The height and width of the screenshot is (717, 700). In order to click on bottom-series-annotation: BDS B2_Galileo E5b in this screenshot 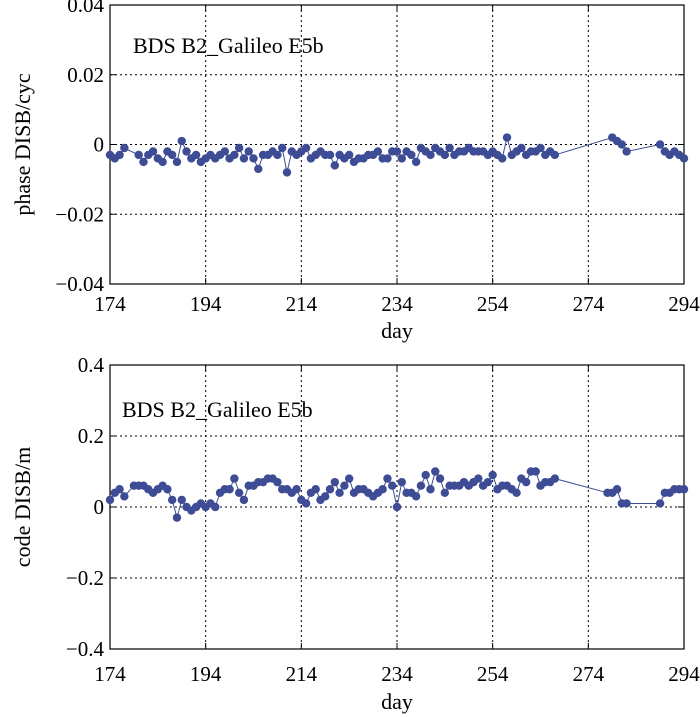, I will do `click(217, 409)`.